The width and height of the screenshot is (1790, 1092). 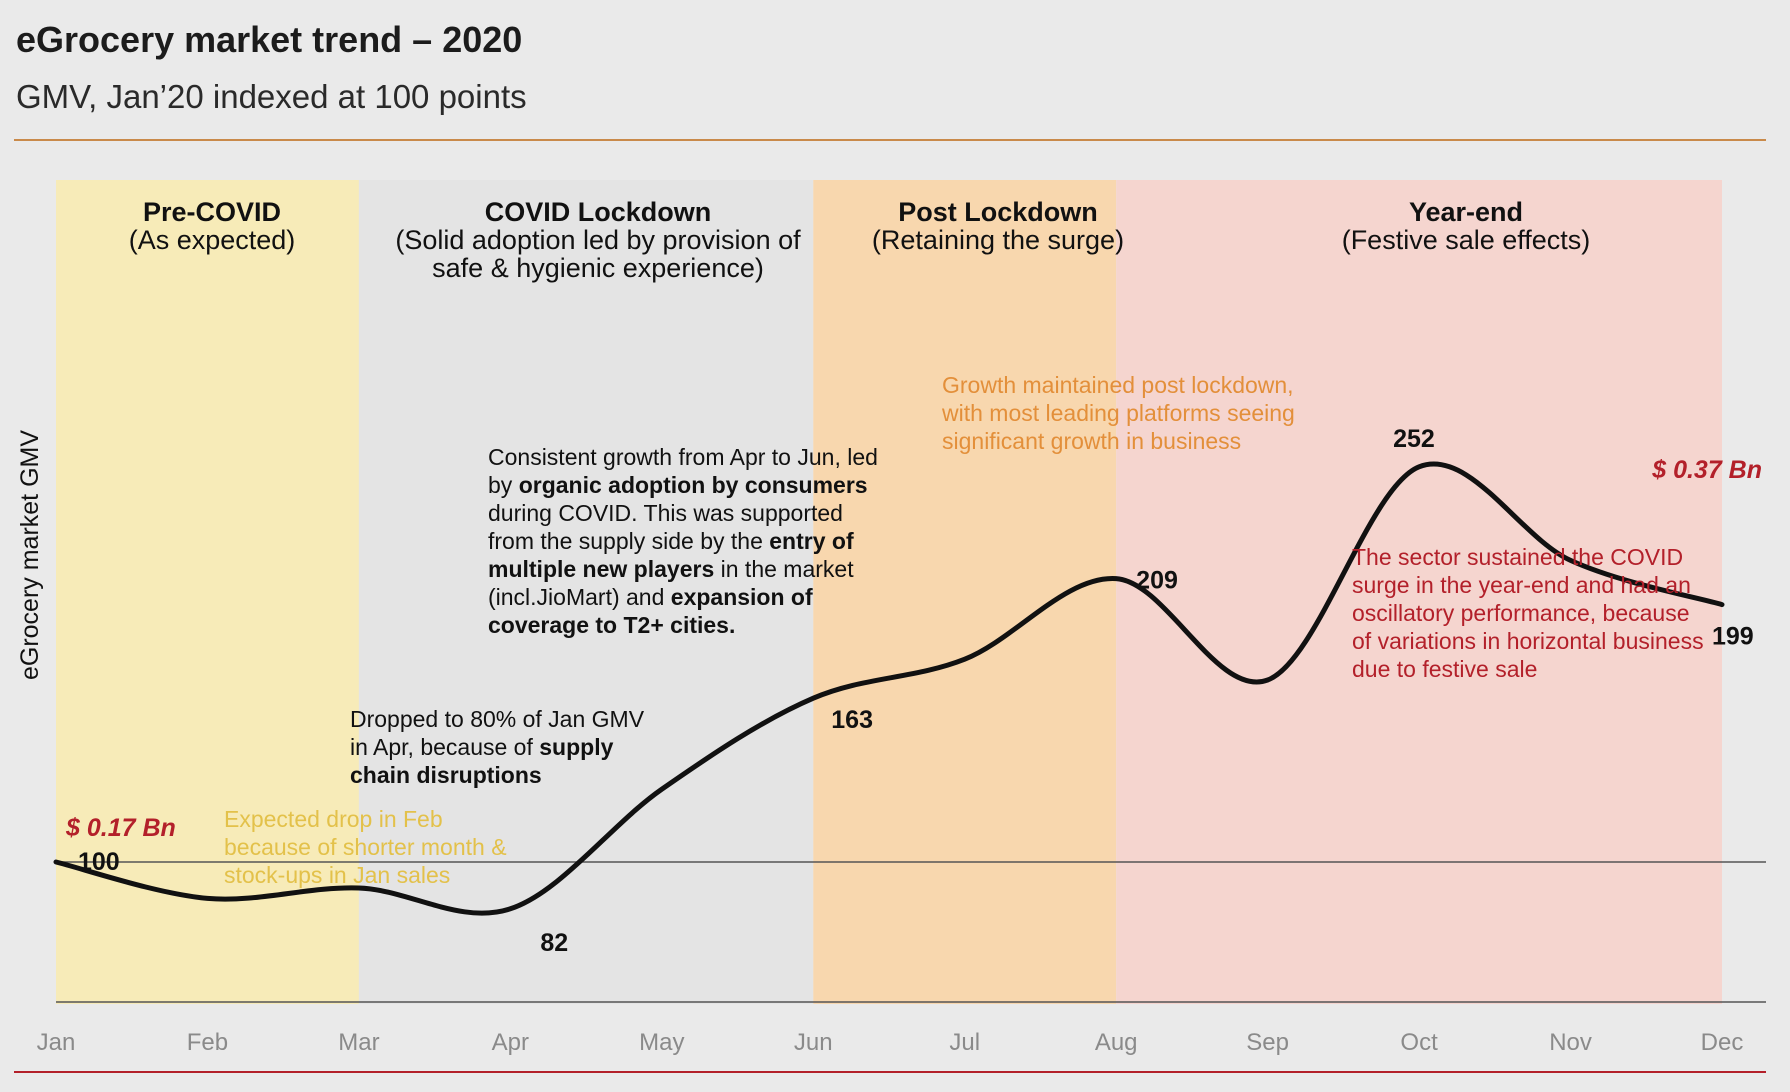 What do you see at coordinates (120, 828) in the screenshot?
I see `money-label-jan: $ 0.17 Bn` at bounding box center [120, 828].